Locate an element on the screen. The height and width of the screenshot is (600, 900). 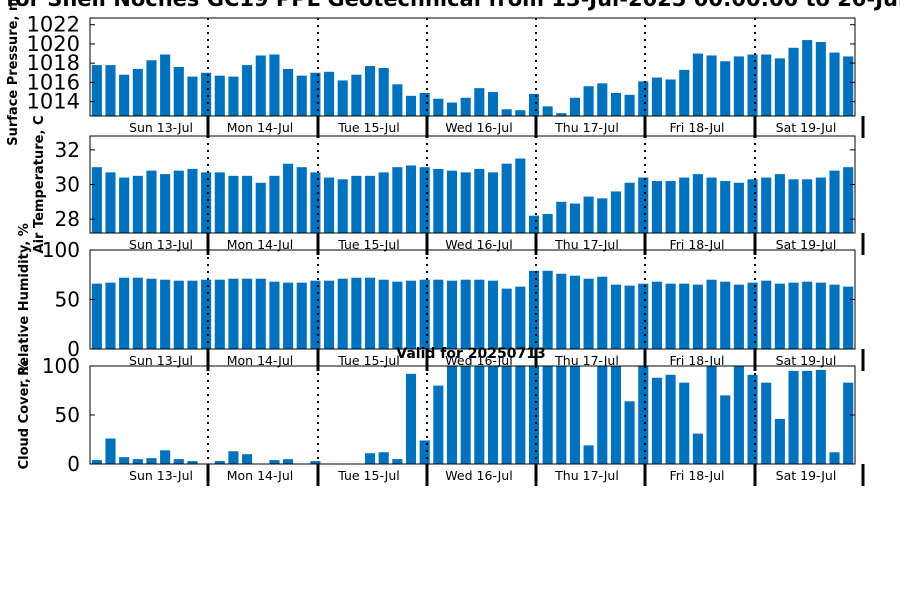
x-tick-label: Thu 17-Jul is located at coordinates (586, 475).